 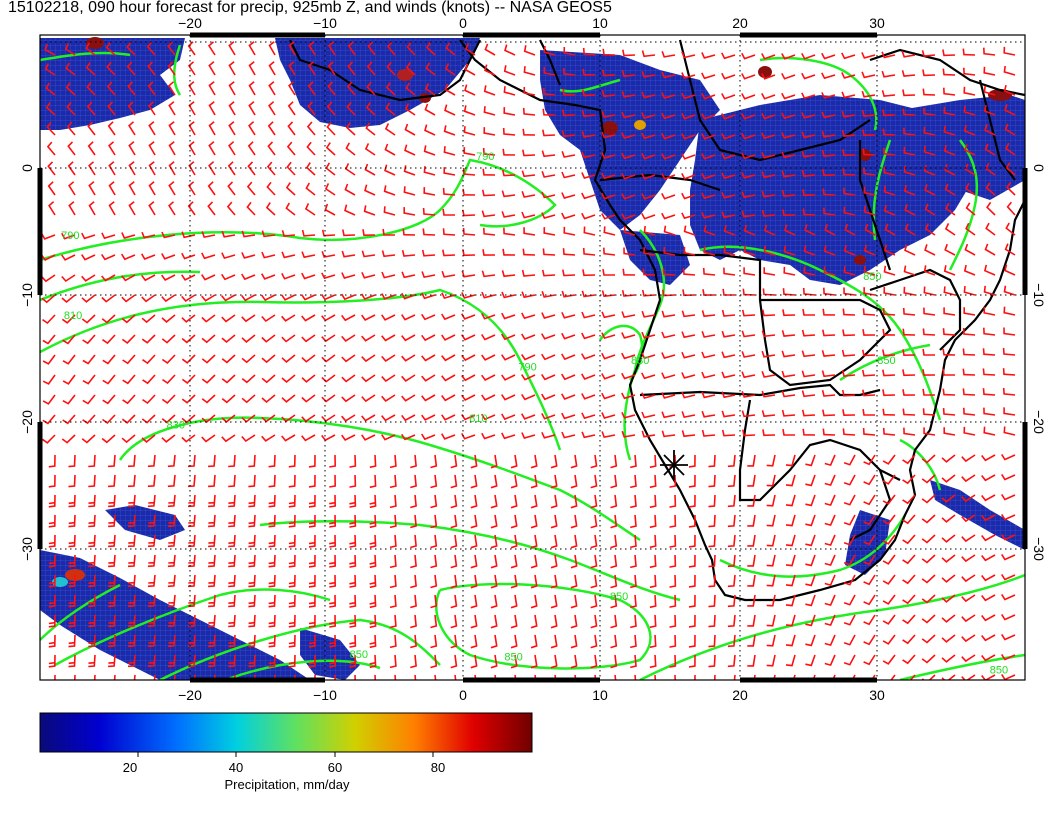 What do you see at coordinates (531, 695) in the screenshot?
I see `longitude-labels-bottom: −20 −10 0 10 20 30` at bounding box center [531, 695].